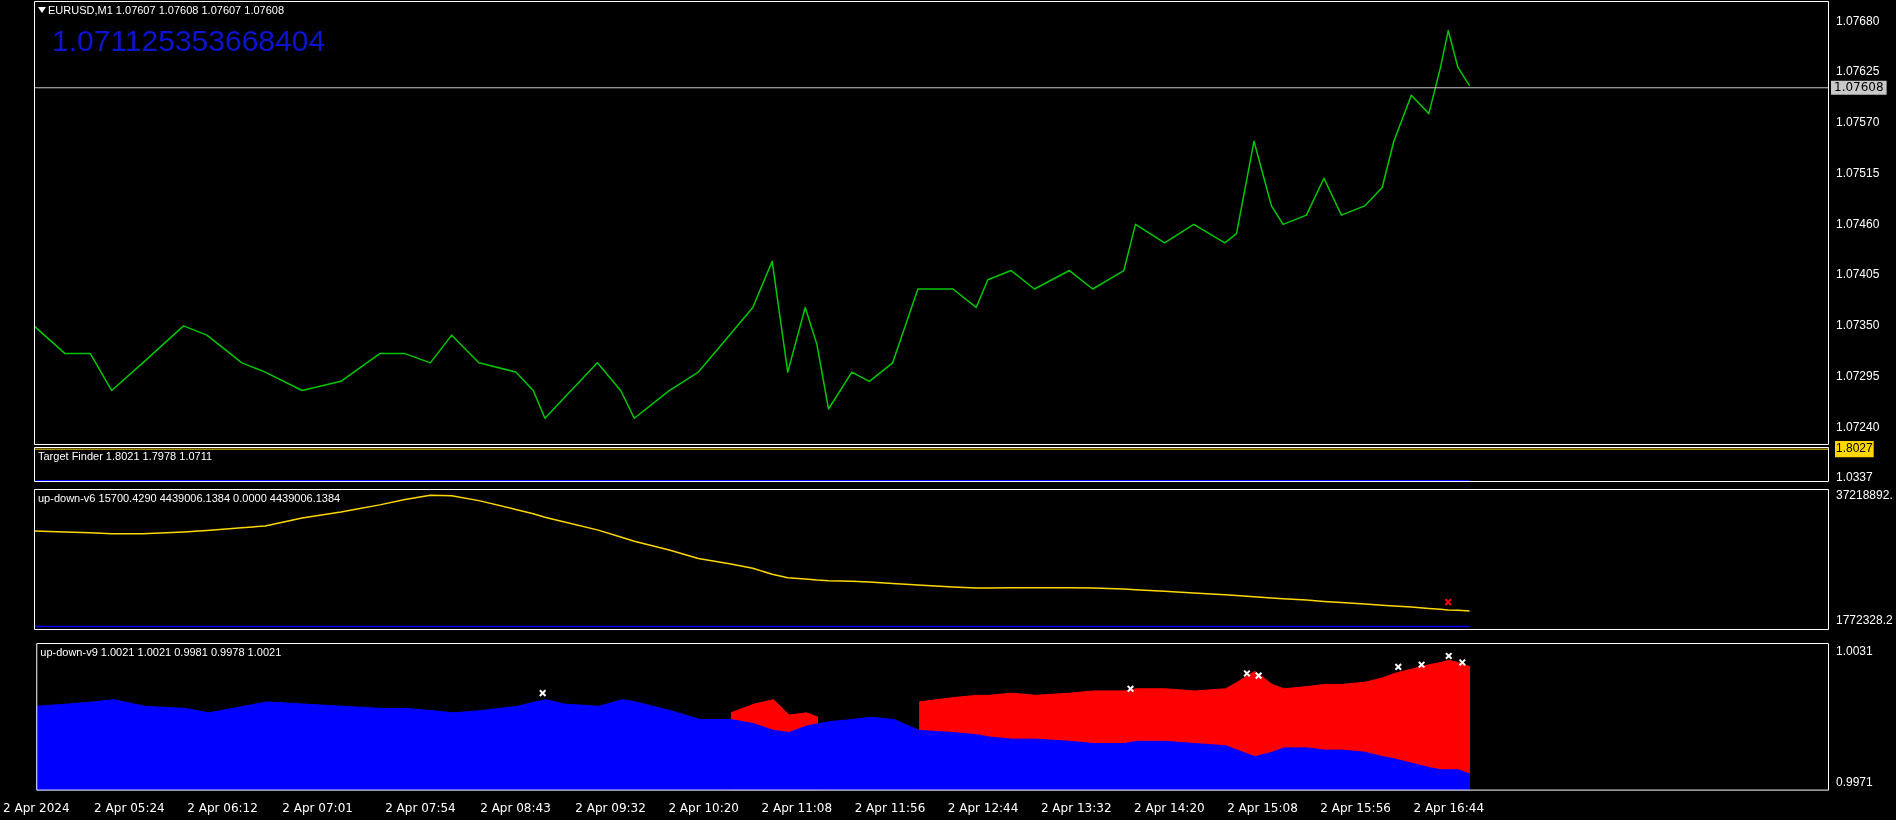 The height and width of the screenshot is (820, 1896). What do you see at coordinates (797, 807) in the screenshot?
I see `x-tick-label: 2 Apr 11:08` at bounding box center [797, 807].